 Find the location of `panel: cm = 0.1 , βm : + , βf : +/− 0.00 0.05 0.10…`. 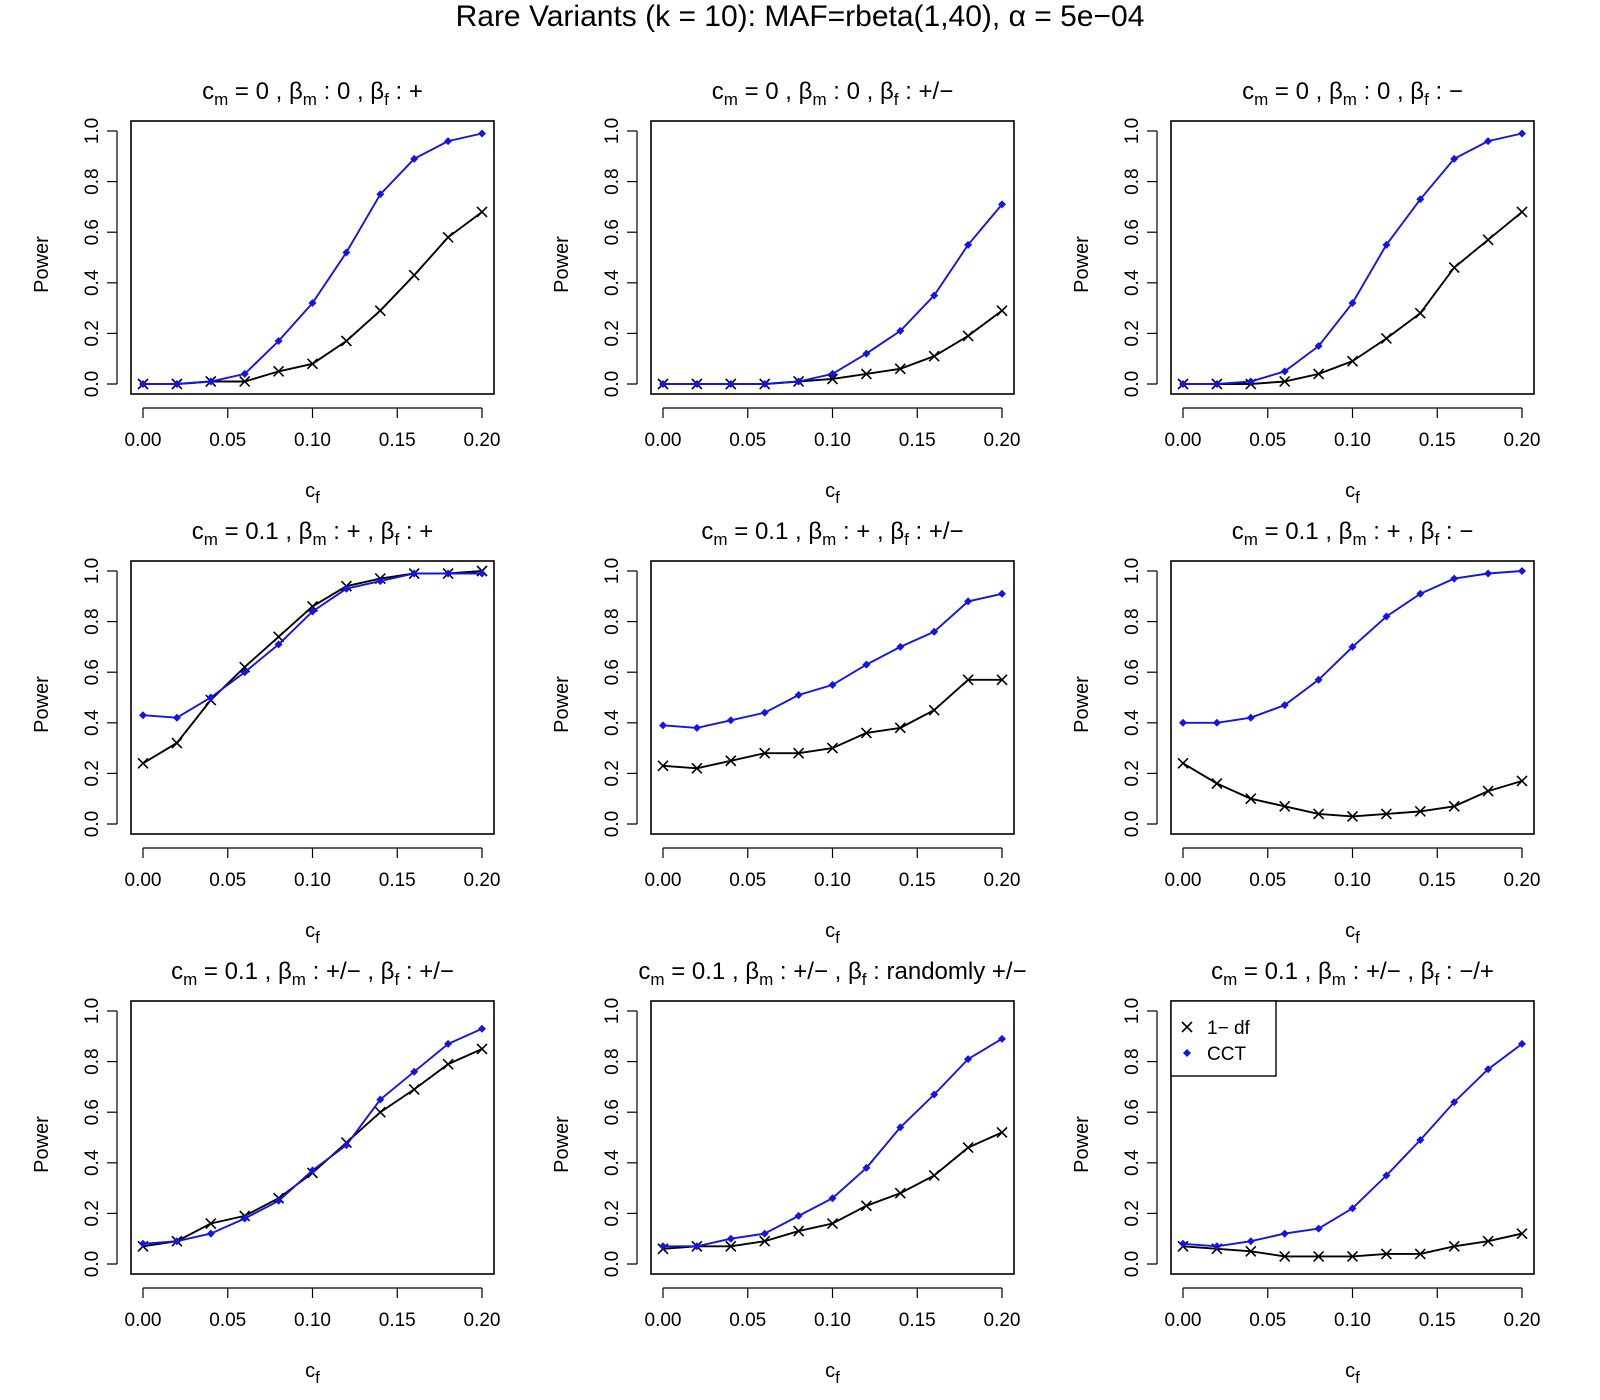

panel: cm = 0.1 , βm : + , βf : +/− 0.00 0.05 0.10… is located at coordinates (785, 732).